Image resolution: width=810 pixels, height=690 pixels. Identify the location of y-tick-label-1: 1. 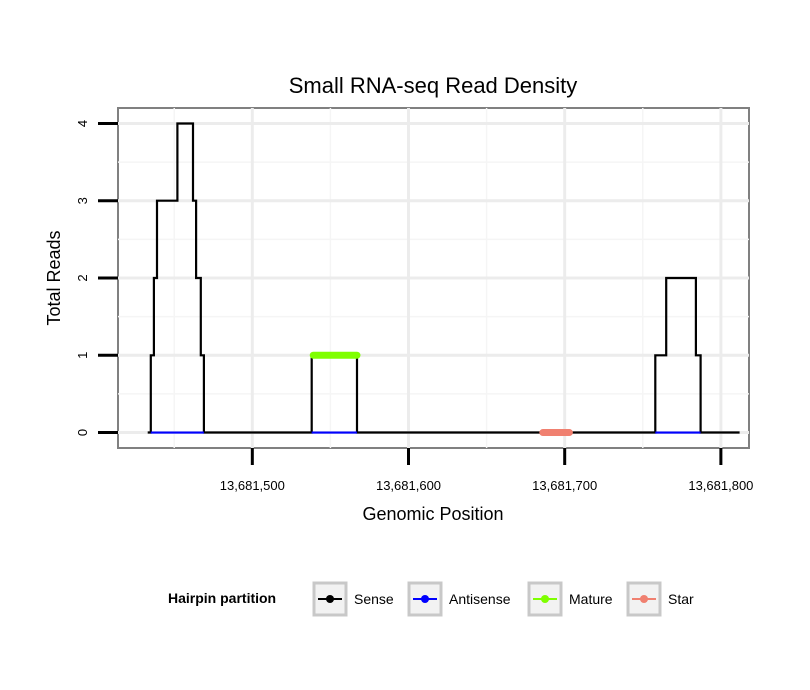
(82, 355).